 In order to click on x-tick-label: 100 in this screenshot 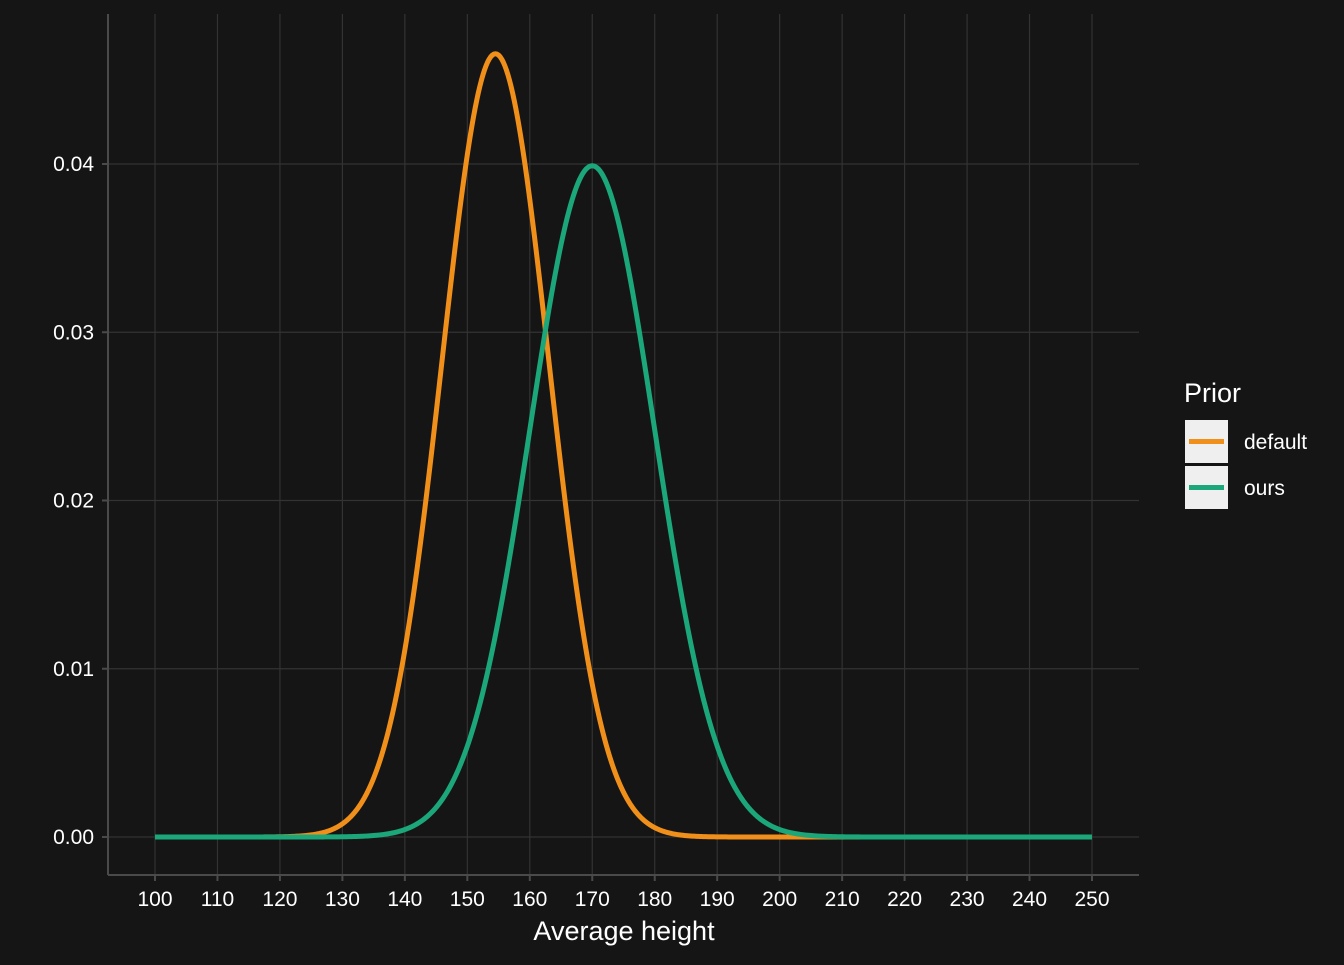, I will do `click(154, 899)`.